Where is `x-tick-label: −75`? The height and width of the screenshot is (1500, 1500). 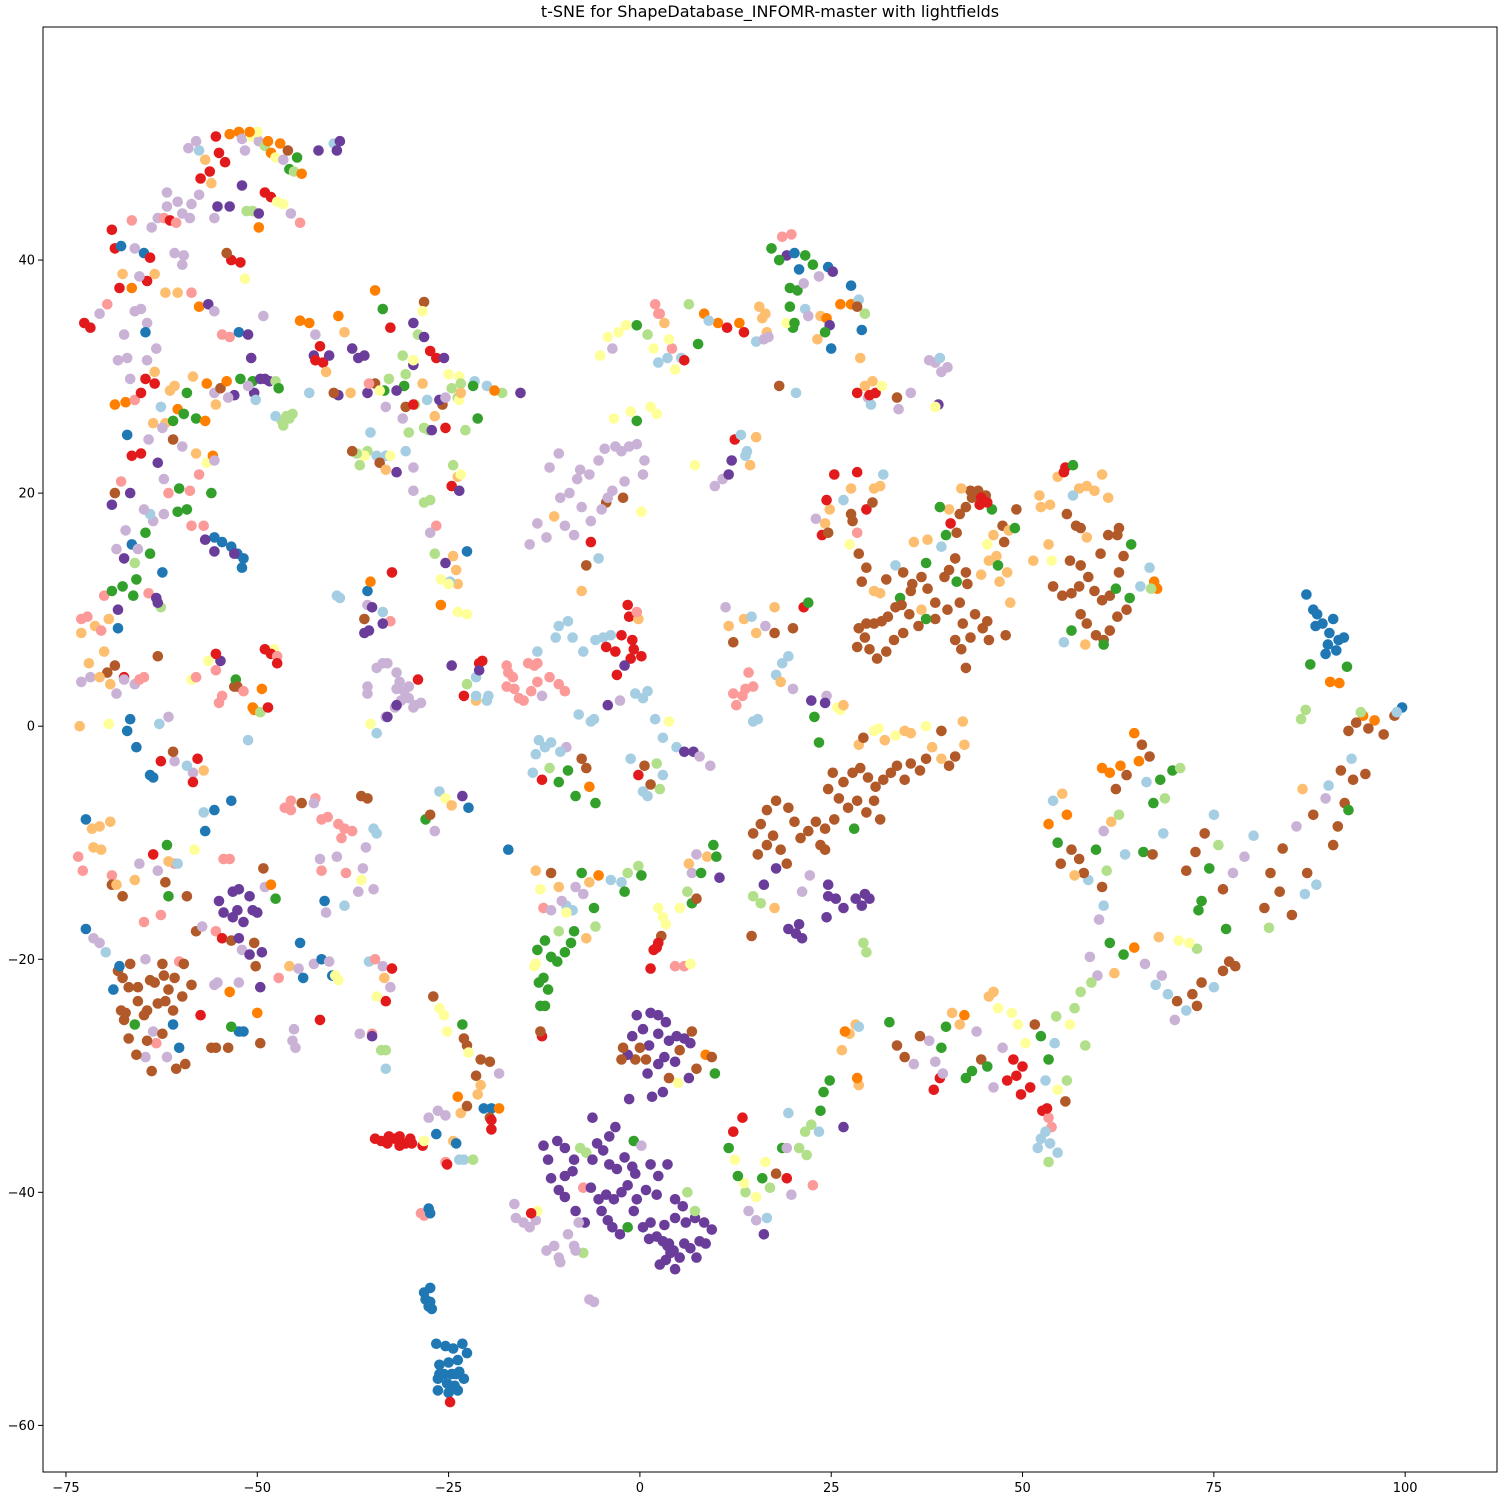
x-tick-label: −75 is located at coordinates (65, 1488).